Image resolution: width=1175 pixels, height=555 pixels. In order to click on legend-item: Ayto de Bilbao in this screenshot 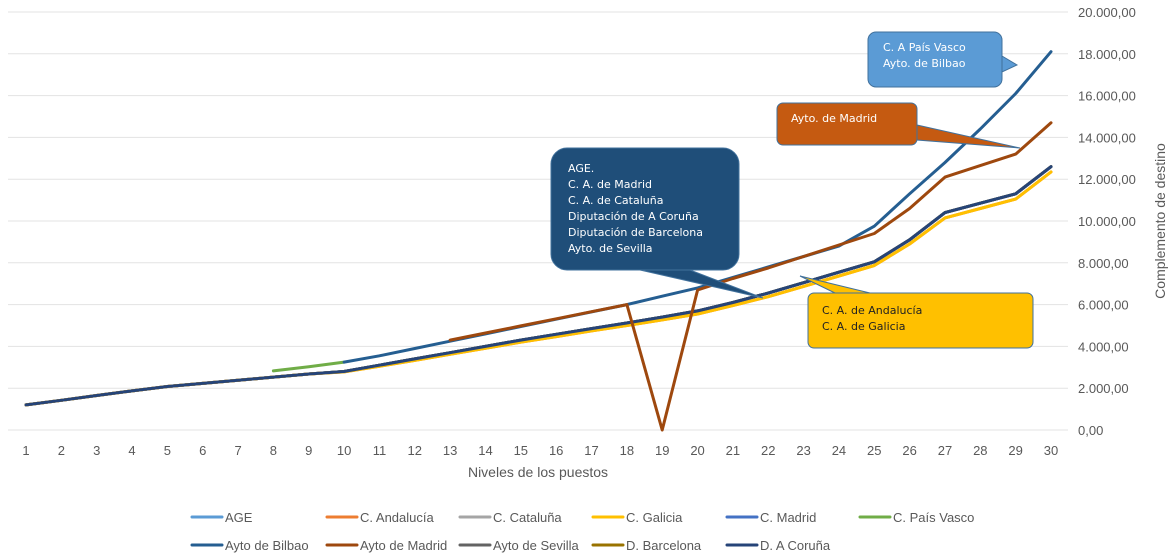, I will do `click(249, 545)`.